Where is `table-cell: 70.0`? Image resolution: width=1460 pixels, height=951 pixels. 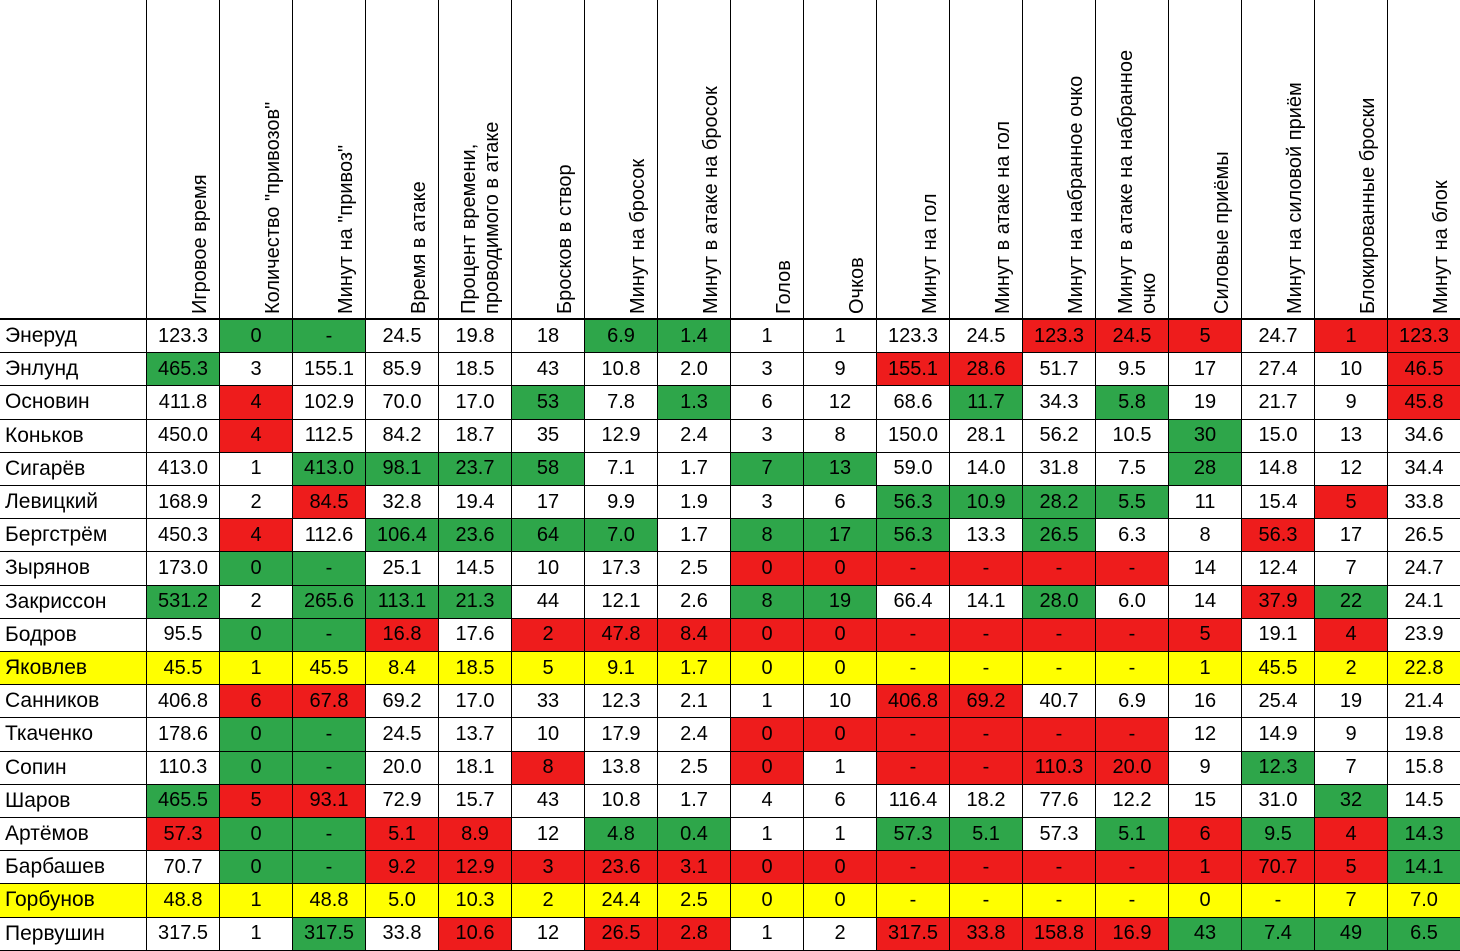
table-cell: 70.0 is located at coordinates (402, 403).